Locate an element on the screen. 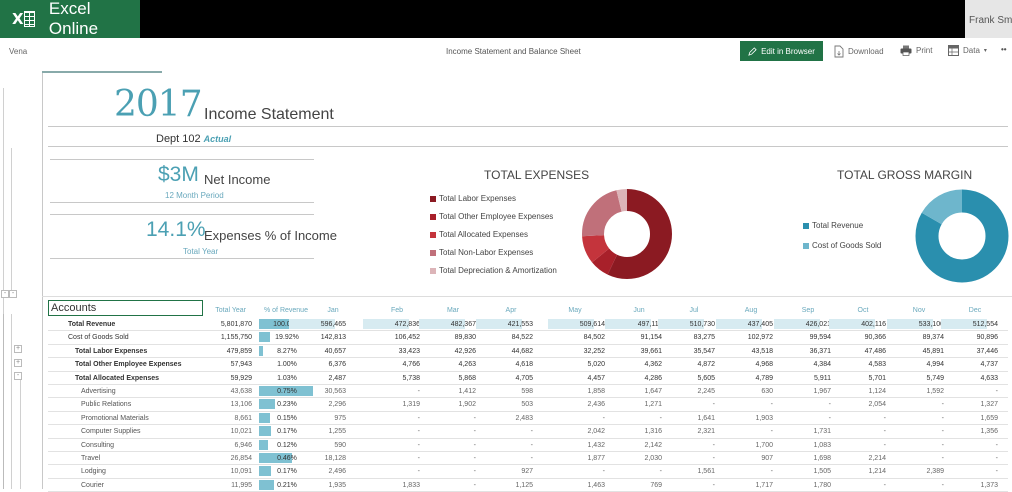 The width and height of the screenshot is (1012, 492). month-cell: 90,896 is located at coordinates (987, 338).